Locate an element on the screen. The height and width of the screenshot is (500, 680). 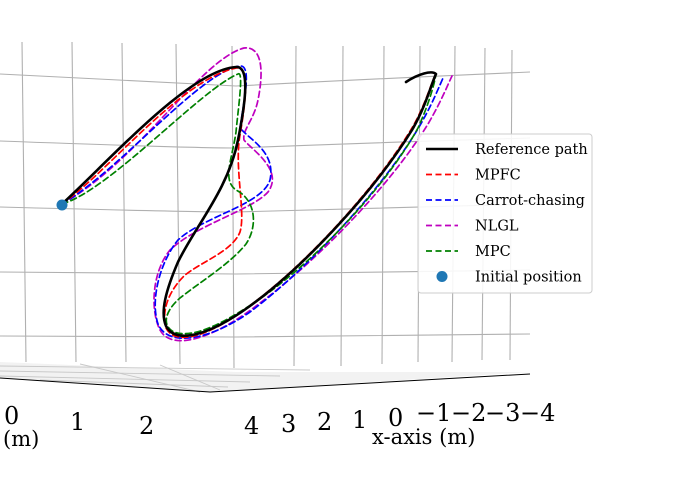
grid-line-v5 is located at coordinates (233, 207).